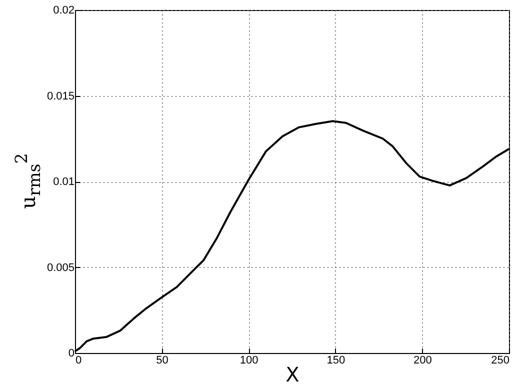 The height and width of the screenshot is (390, 519). What do you see at coordinates (63, 10) in the screenshot?
I see `y-tick-label: 0.02` at bounding box center [63, 10].